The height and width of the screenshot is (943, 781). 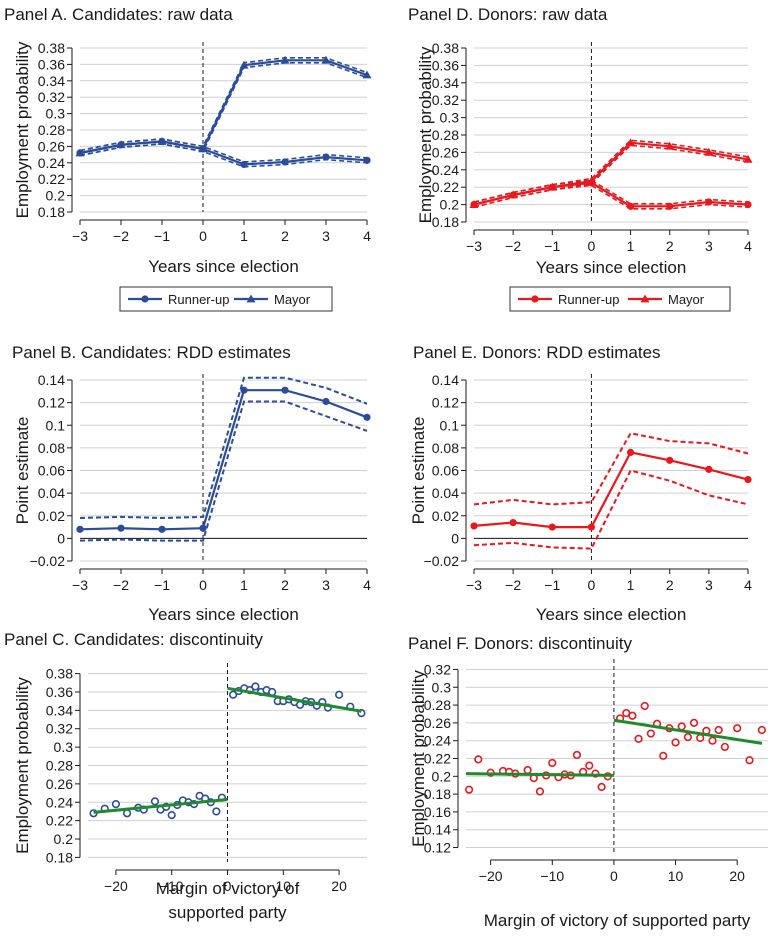 I want to click on y-tick-label: 0.12, so click(x=437, y=848).